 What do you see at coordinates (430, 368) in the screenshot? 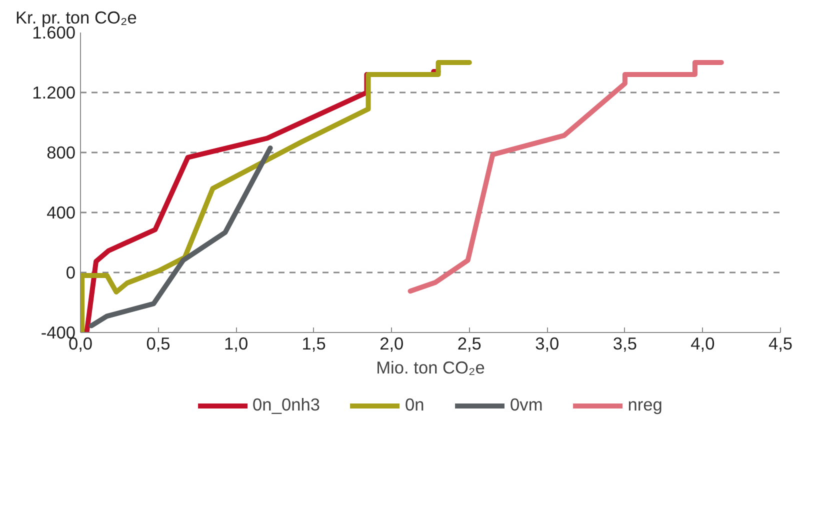
I see `x-axis-title: Mio. ton CO₂e` at bounding box center [430, 368].